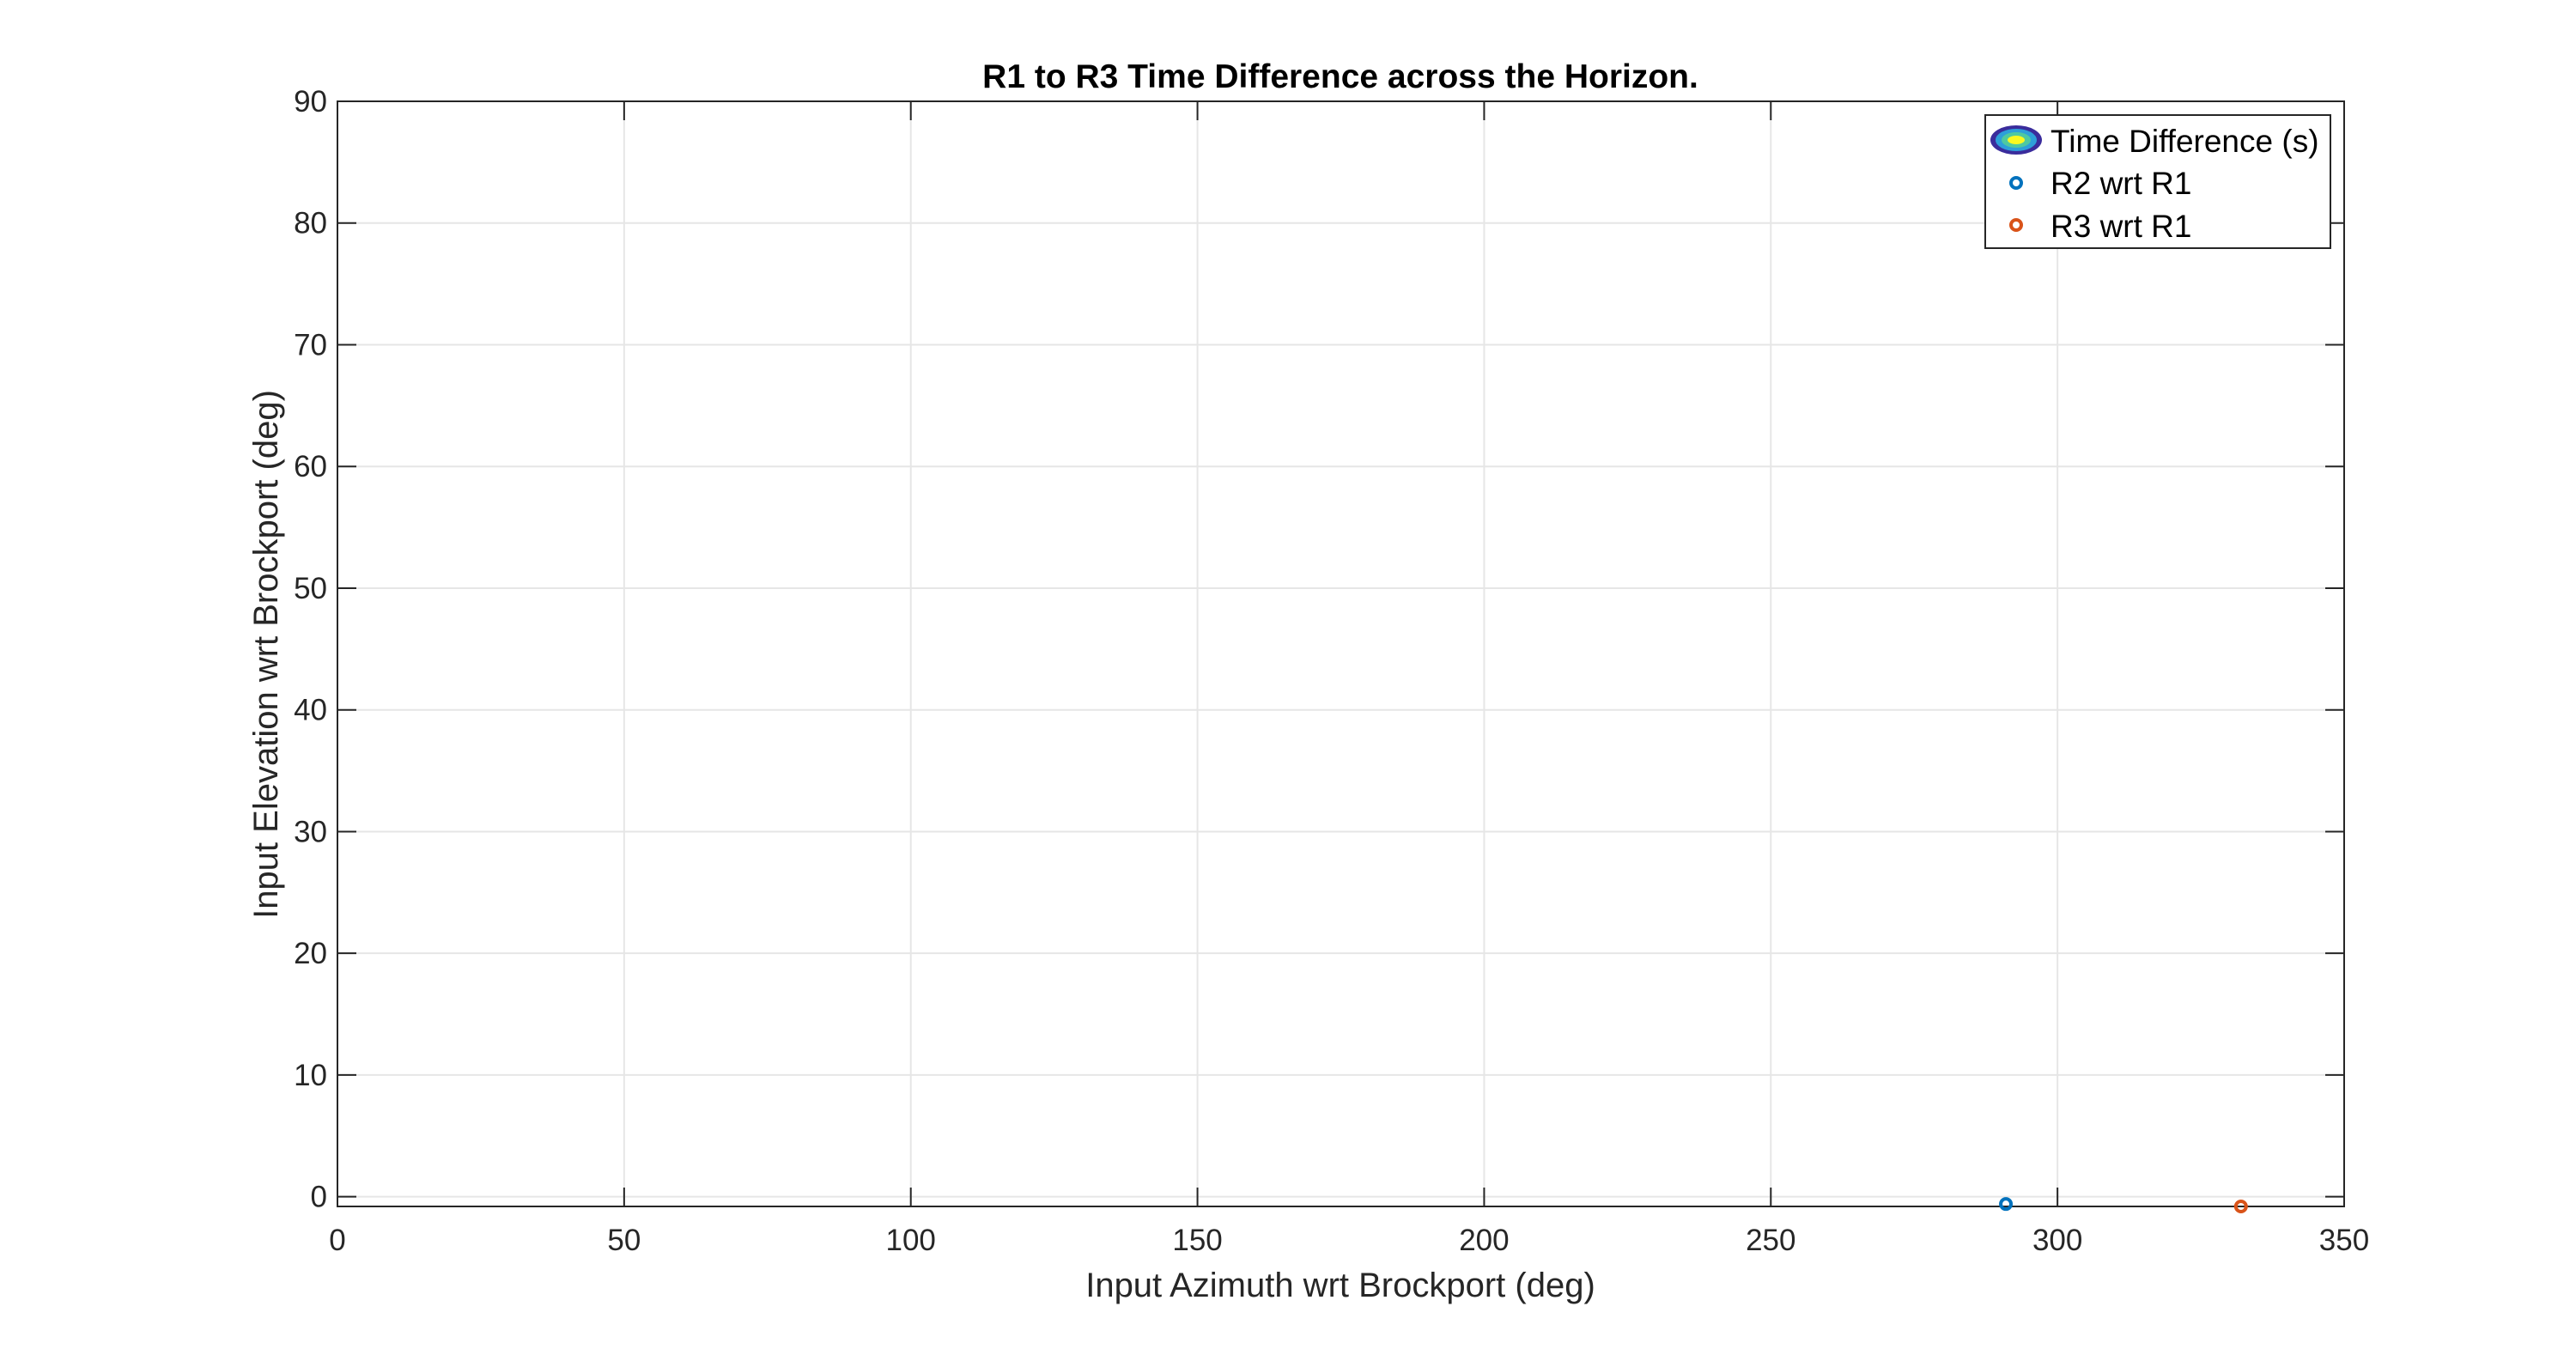 Image resolution: width=2576 pixels, height=1355 pixels. What do you see at coordinates (2057, 1240) in the screenshot?
I see `x-tick-label: 300` at bounding box center [2057, 1240].